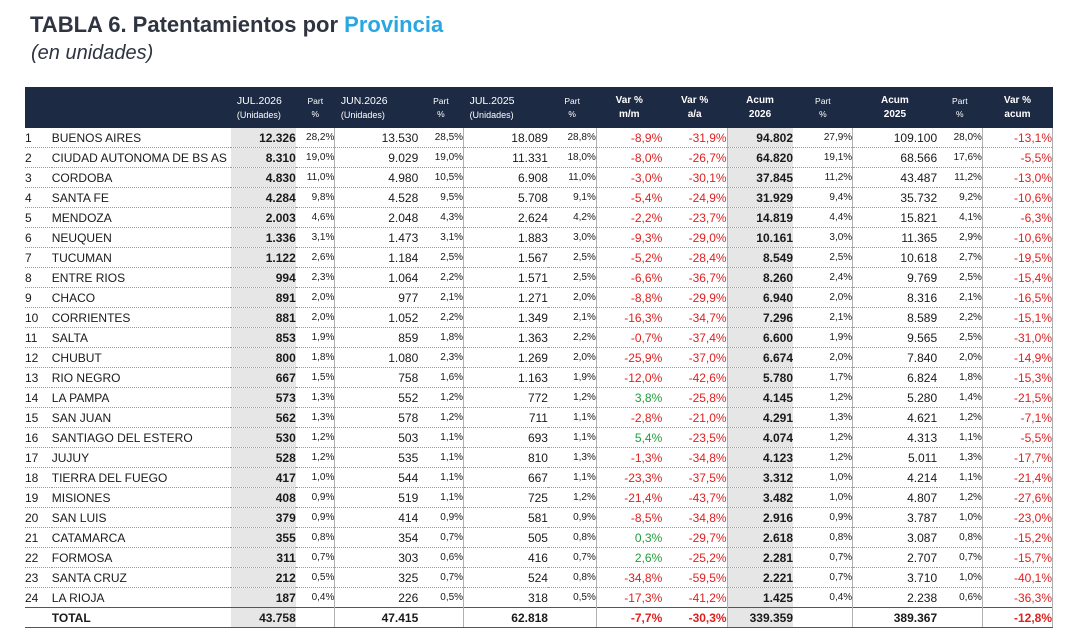 The width and height of the screenshot is (1065, 637). Describe the element at coordinates (376, 517) in the screenshot. I see `jun2026-value: 414` at that location.